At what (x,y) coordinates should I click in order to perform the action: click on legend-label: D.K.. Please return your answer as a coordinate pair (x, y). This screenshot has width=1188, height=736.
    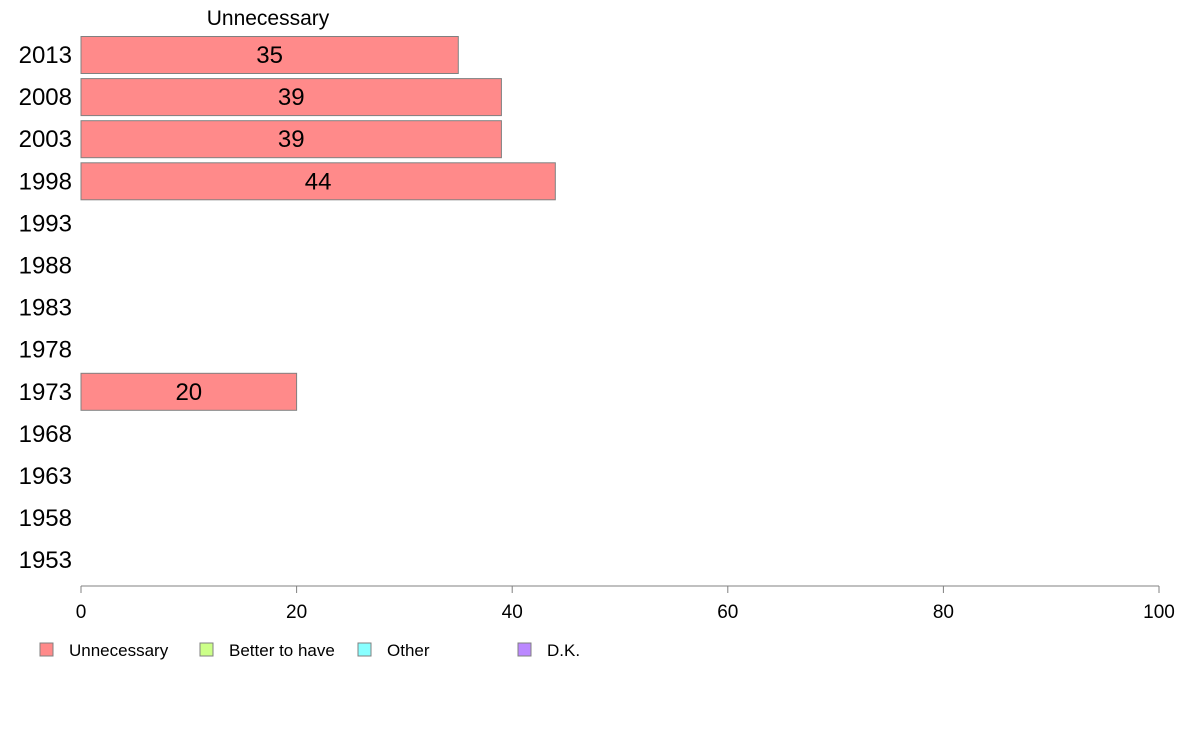
    Looking at the image, I should click on (563, 650).